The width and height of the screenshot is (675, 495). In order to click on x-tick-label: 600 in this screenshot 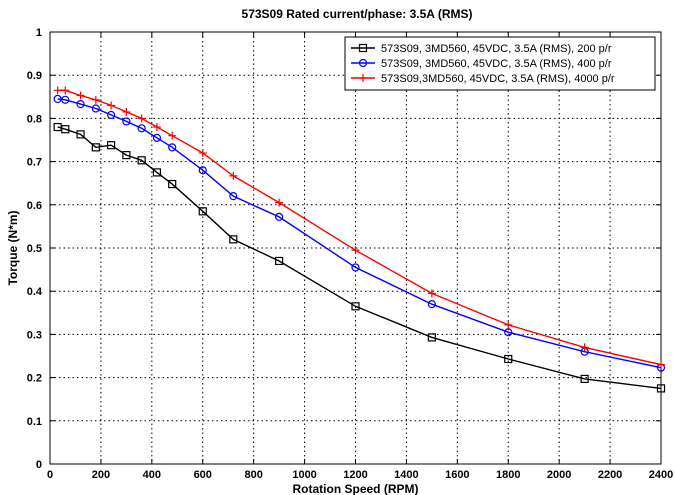, I will do `click(203, 475)`.